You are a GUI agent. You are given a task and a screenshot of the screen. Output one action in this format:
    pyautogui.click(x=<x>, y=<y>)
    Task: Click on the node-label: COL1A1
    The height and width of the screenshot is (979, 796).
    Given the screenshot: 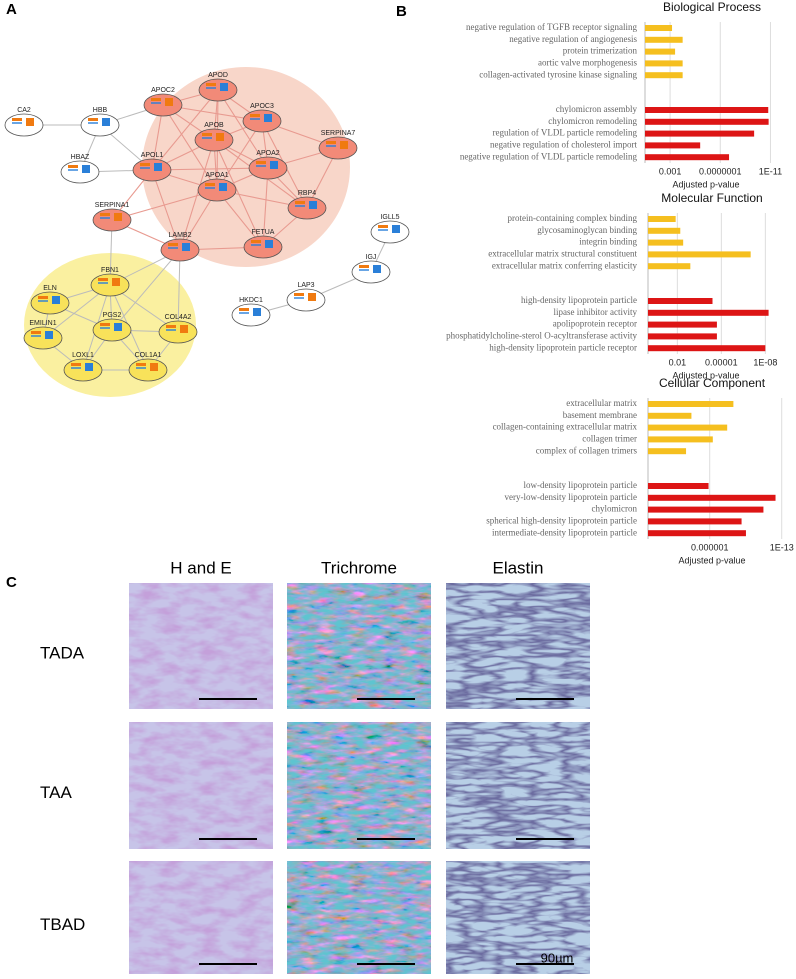 What is the action you would take?
    pyautogui.click(x=148, y=355)
    